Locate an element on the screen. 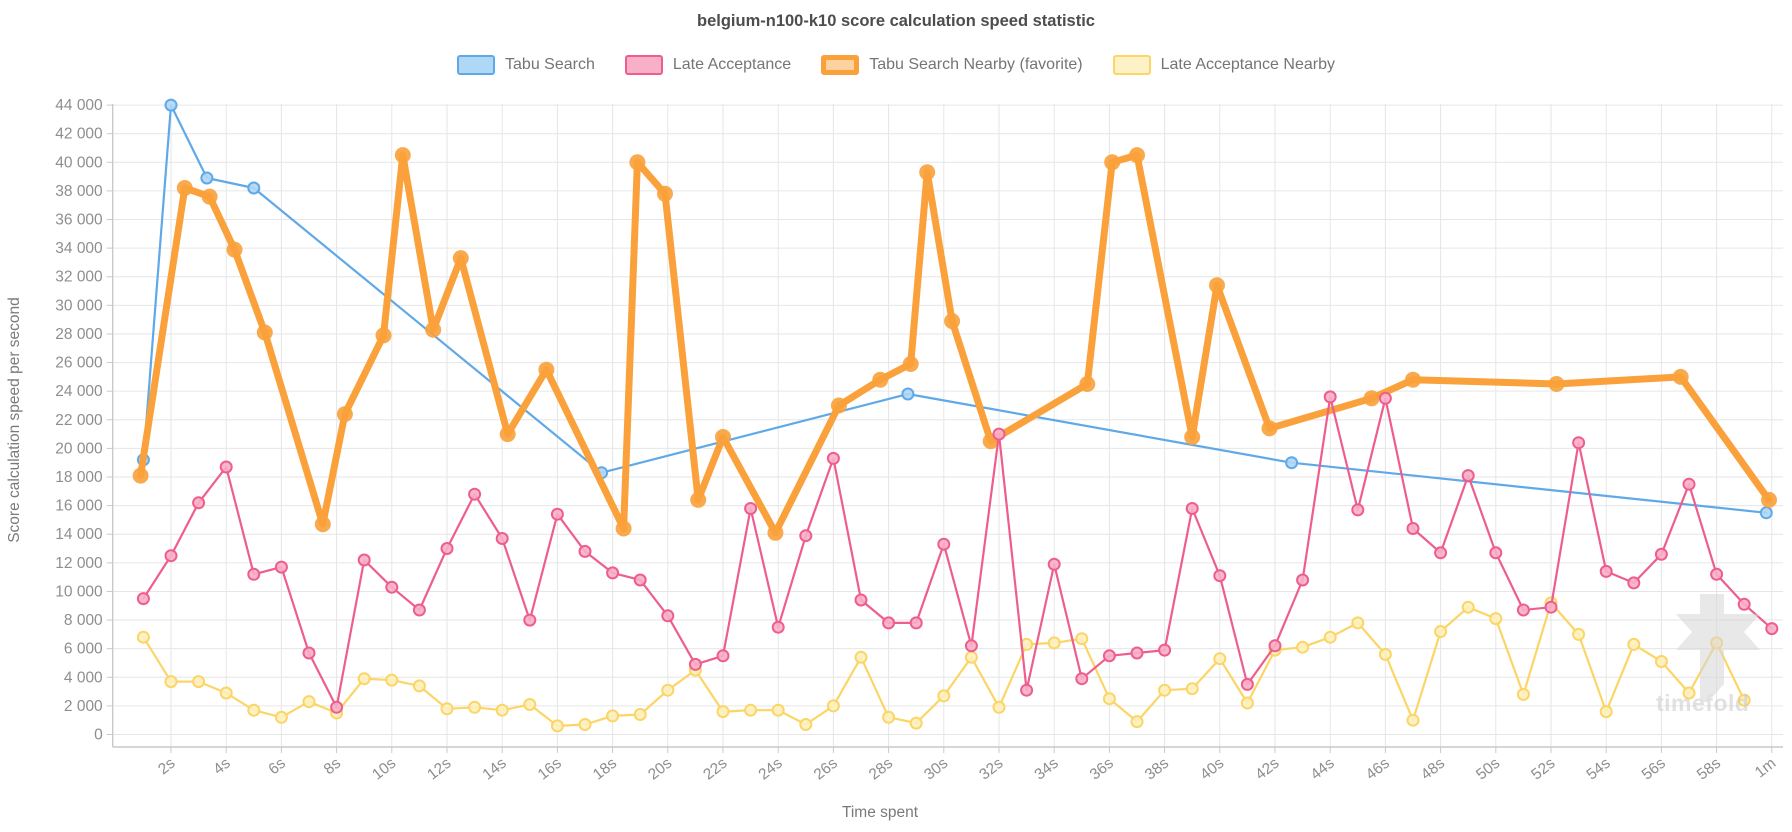 The width and height of the screenshot is (1792, 832). legend-item-late-acceptance: Late Acceptance is located at coordinates (707, 65).